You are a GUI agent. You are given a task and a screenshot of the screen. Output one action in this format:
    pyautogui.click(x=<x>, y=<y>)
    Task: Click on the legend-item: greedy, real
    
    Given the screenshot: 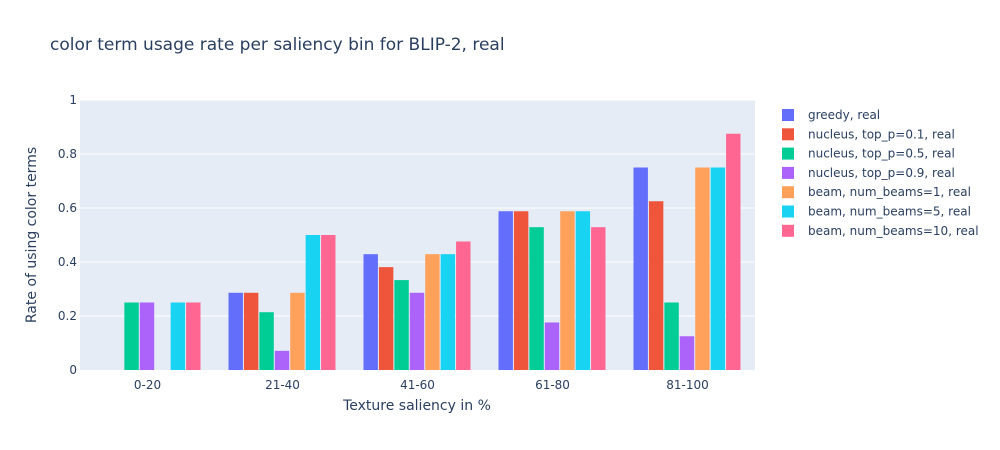 What is the action you would take?
    pyautogui.click(x=831, y=115)
    